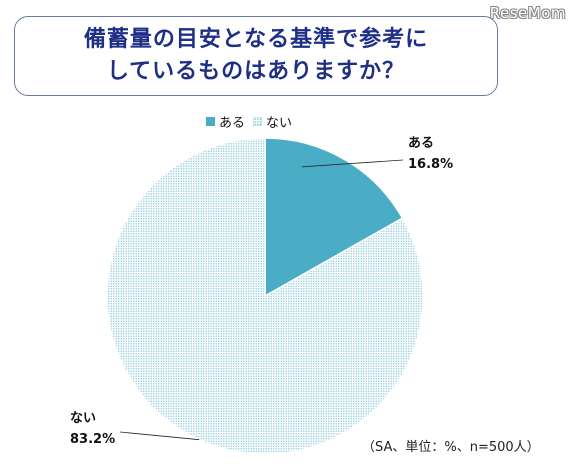  Describe the element at coordinates (256, 71) in the screenshot. I see `chart-title-line-2: しているものはありますか？` at that location.